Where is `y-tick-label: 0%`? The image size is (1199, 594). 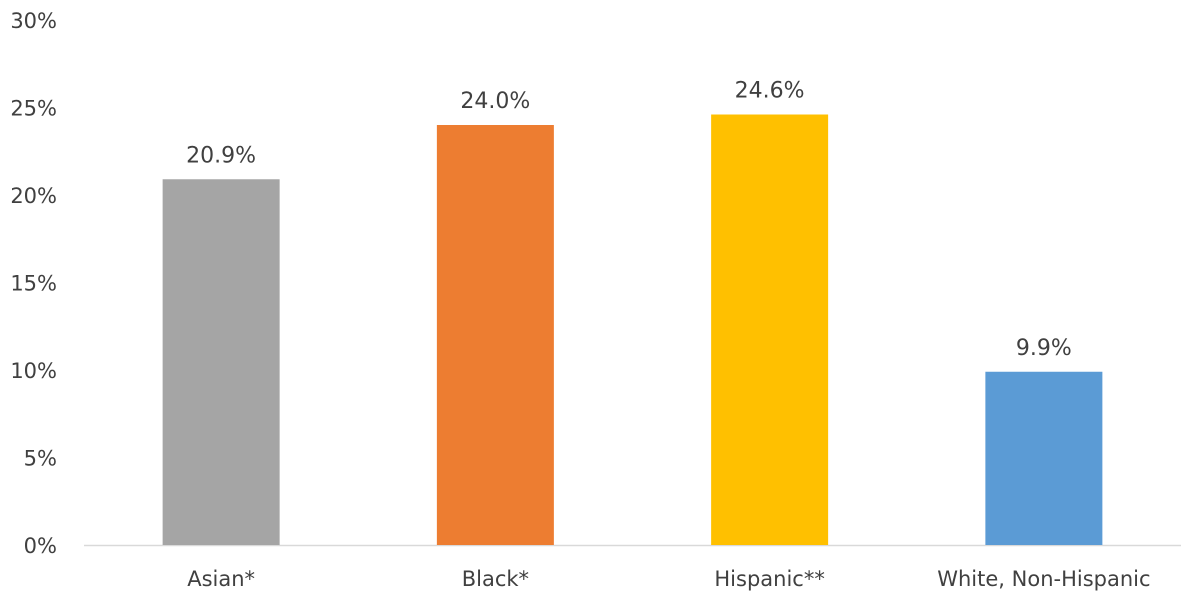 y-tick-label: 0% is located at coordinates (40, 546).